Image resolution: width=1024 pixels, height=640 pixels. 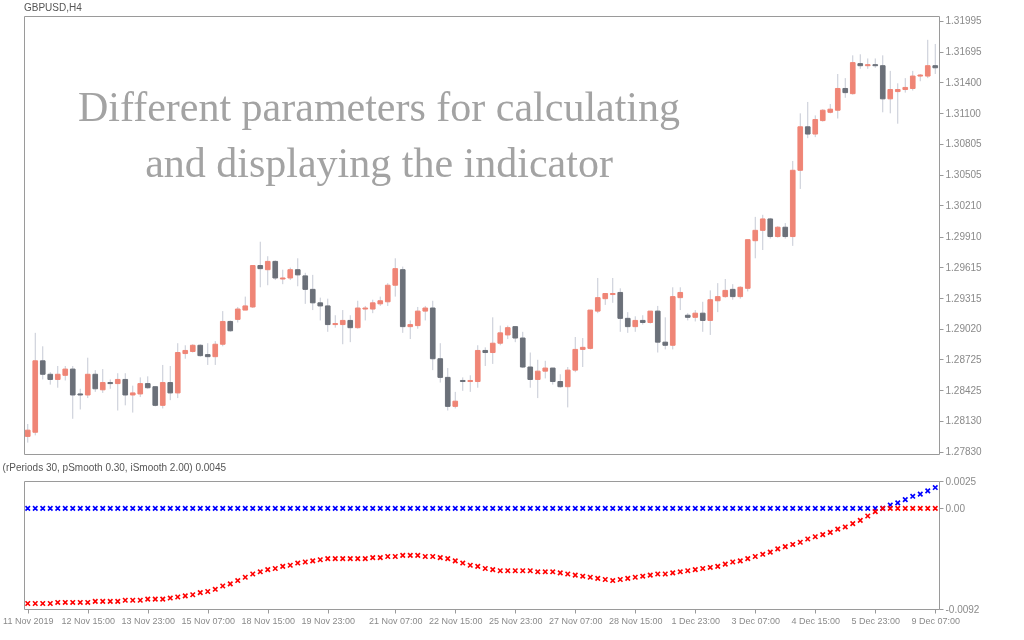 What do you see at coordinates (964, 205) in the screenshot?
I see `y-tick-label: 1.30210` at bounding box center [964, 205].